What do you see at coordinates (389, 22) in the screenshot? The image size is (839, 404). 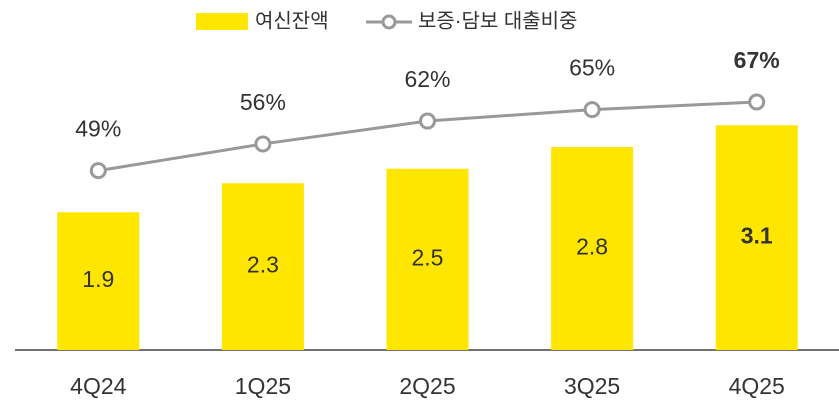 I see `legend-marker` at bounding box center [389, 22].